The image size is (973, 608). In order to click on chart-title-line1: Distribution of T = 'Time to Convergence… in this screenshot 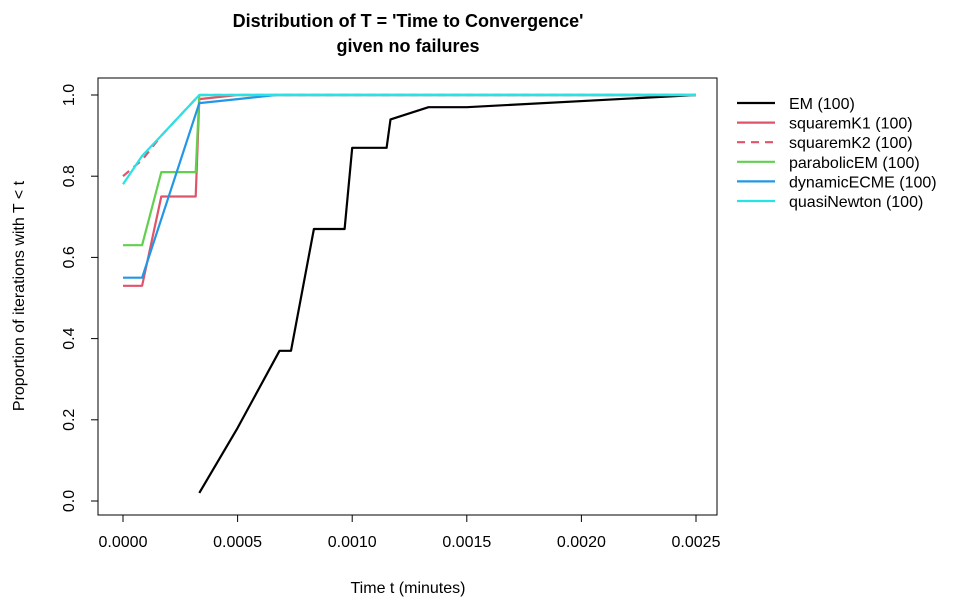, I will do `click(408, 21)`.